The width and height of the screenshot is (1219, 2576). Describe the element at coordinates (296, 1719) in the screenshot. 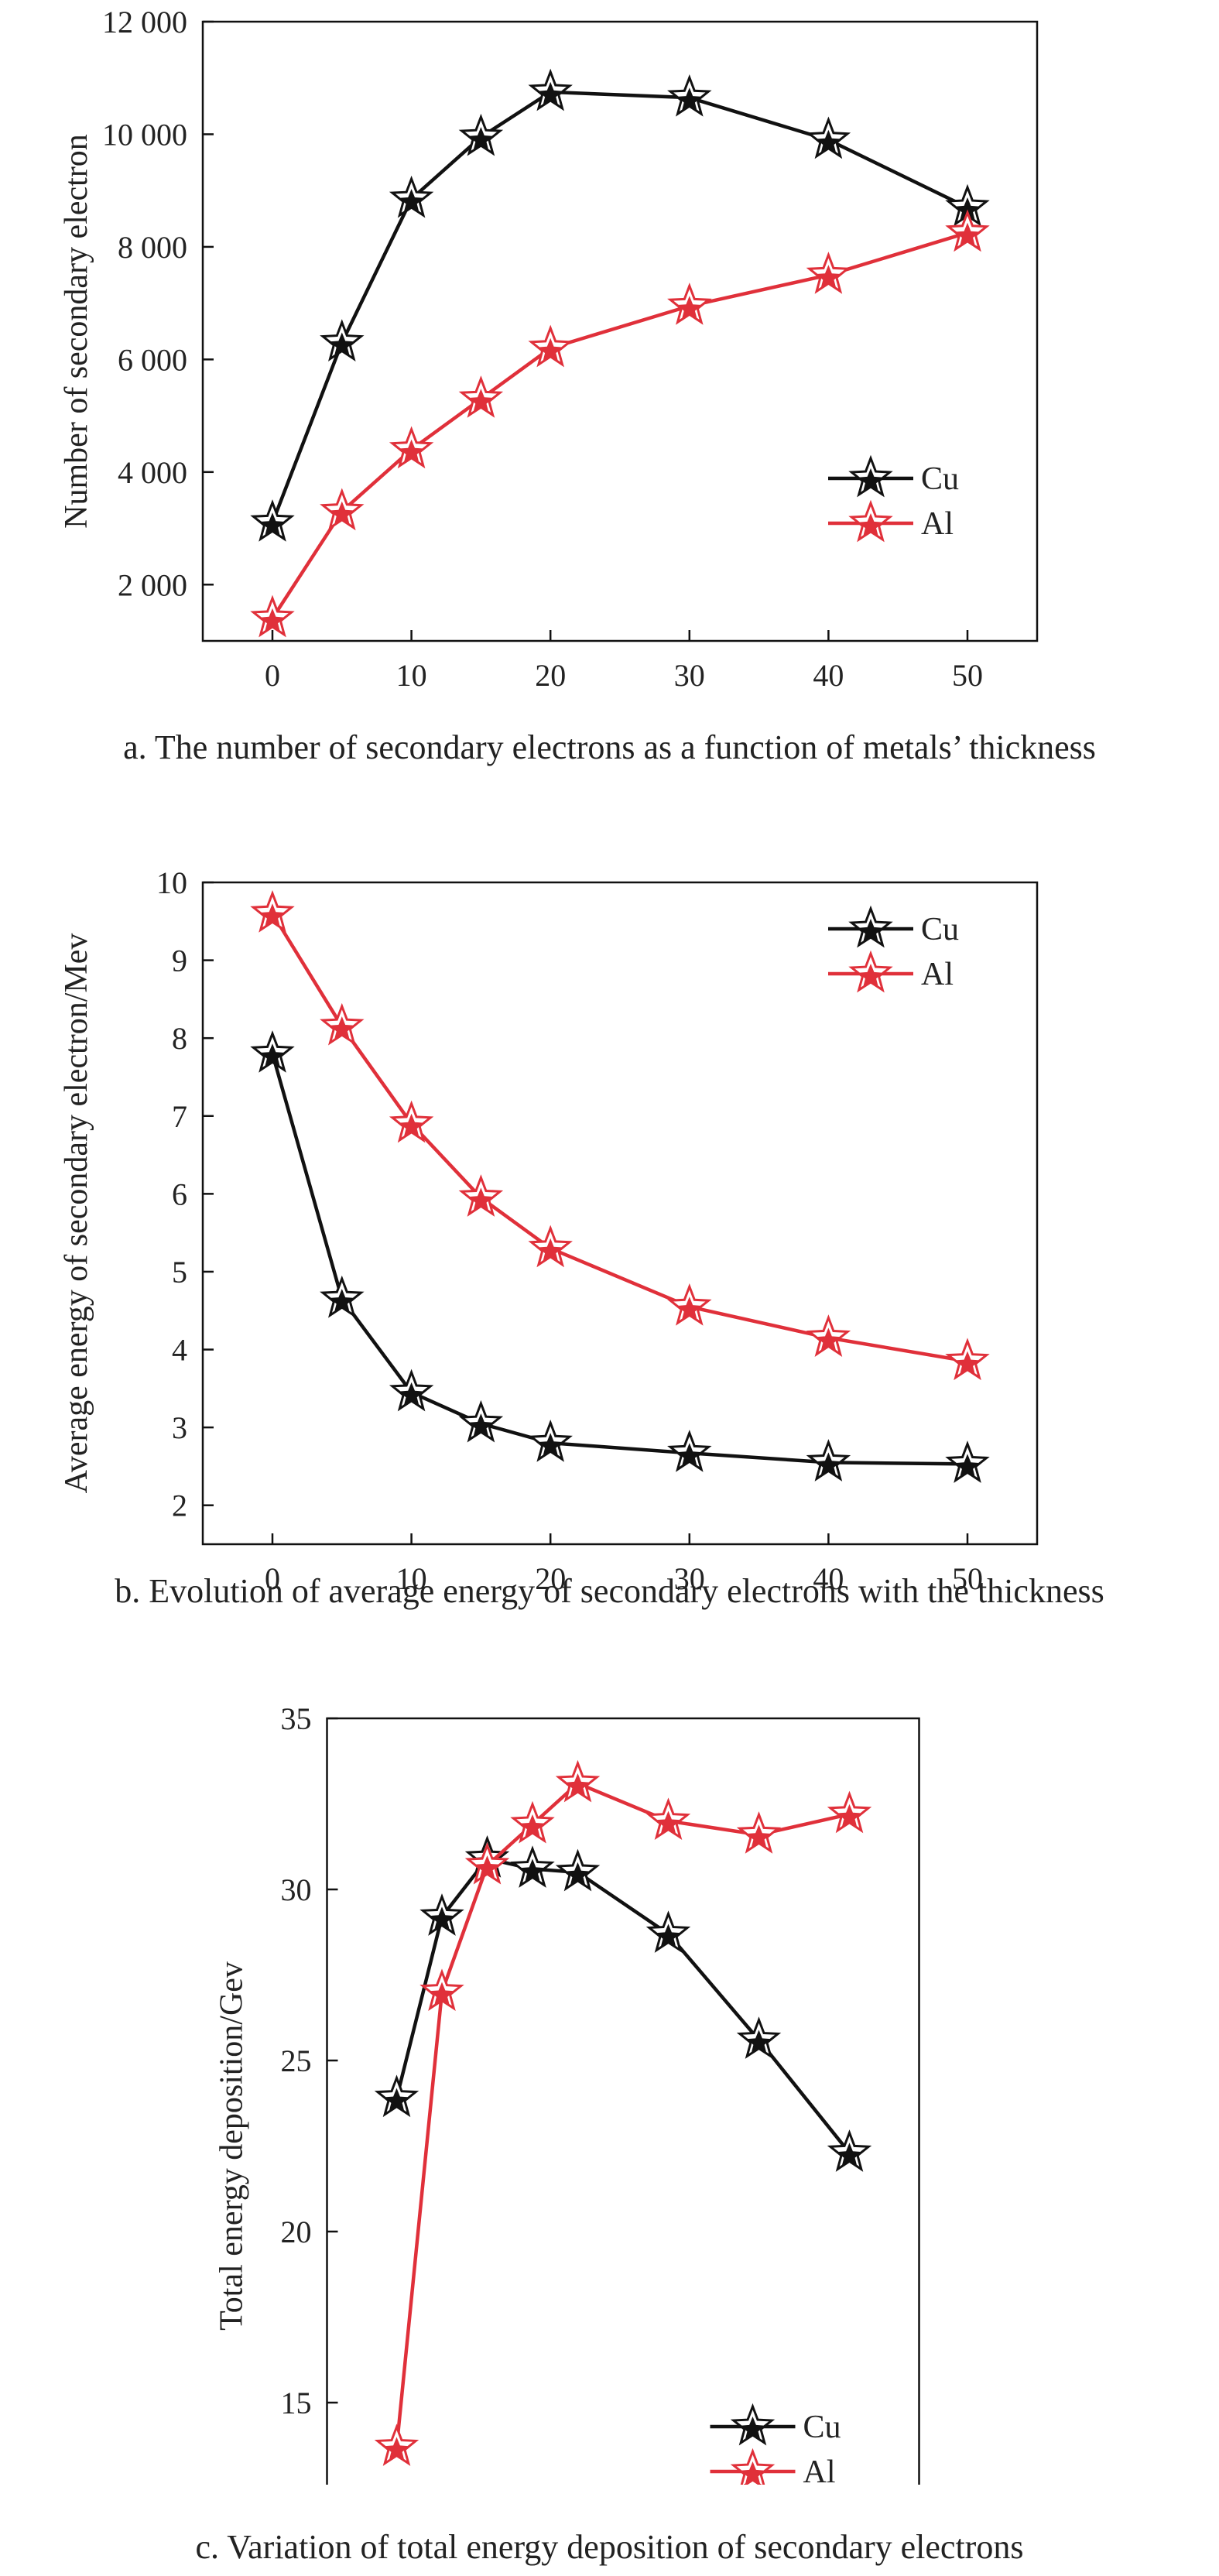

I see `y-tick-label: 35` at that location.